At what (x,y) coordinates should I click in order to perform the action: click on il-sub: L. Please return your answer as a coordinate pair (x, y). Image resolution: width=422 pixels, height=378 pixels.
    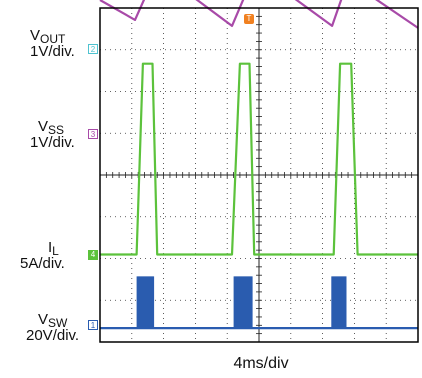
    Looking at the image, I should click on (55, 251).